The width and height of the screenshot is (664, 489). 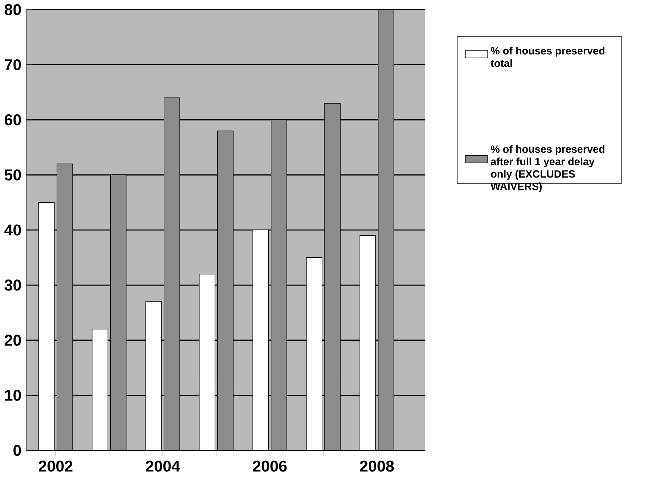 What do you see at coordinates (377, 466) in the screenshot?
I see `x-tick-label: 2008` at bounding box center [377, 466].